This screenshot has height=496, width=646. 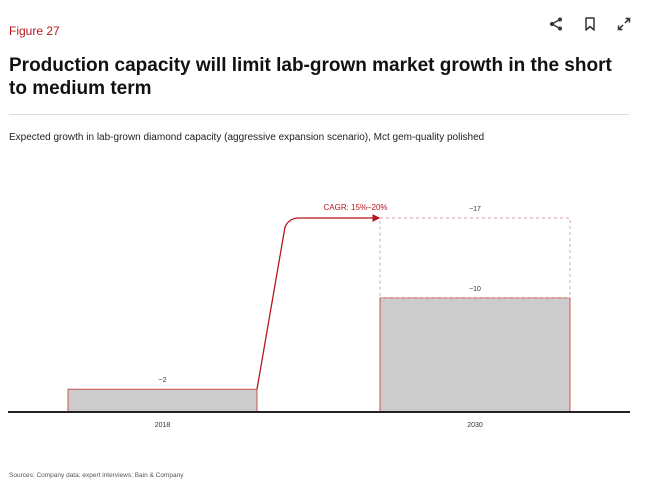 What do you see at coordinates (475, 258) in the screenshot?
I see `bar-dashed-2030` at bounding box center [475, 258].